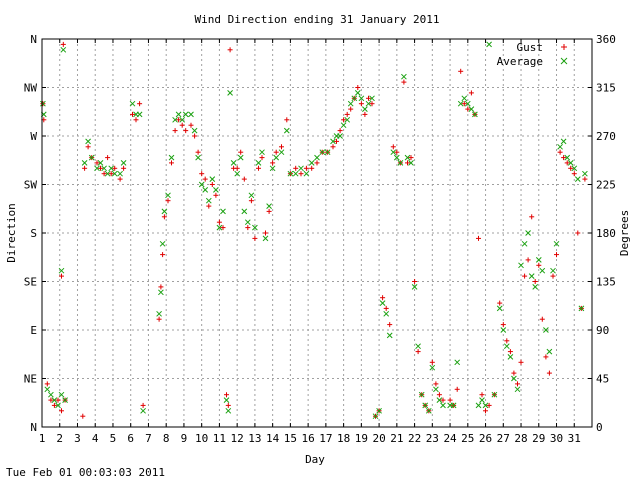 The width and height of the screenshot is (640, 480). Describe the element at coordinates (343, 438) in the screenshot. I see `x-tick-label: 18` at that location.